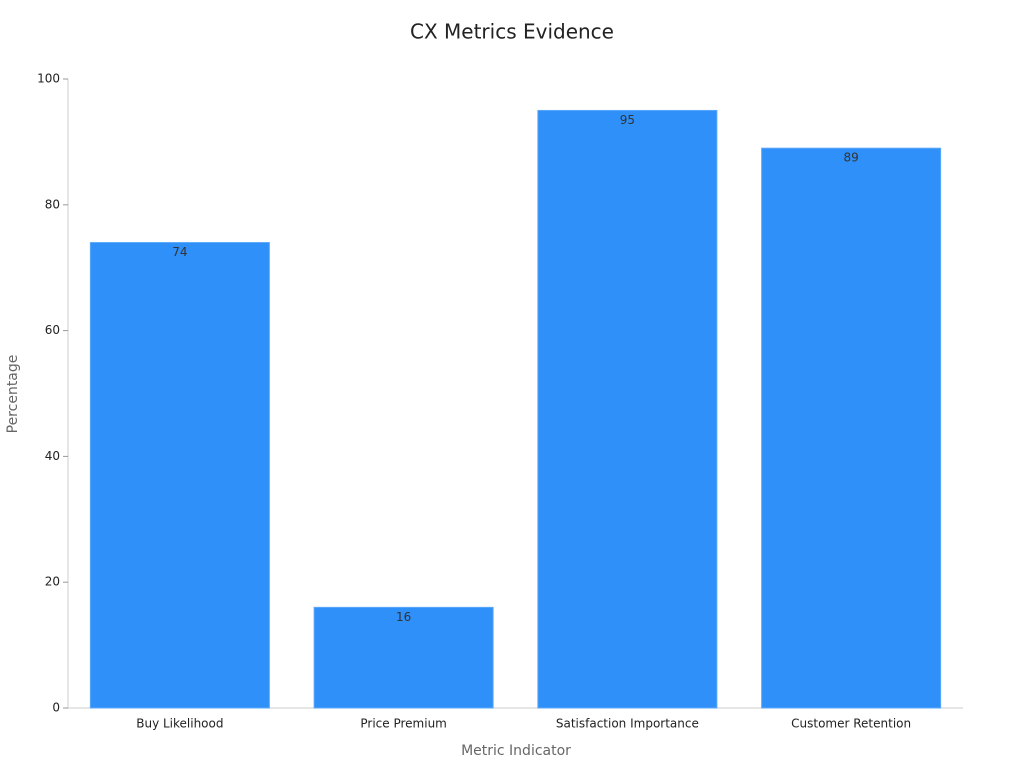 The width and height of the screenshot is (1024, 768). I want to click on chart-title: CX Metrics Evidence, so click(512, 32).